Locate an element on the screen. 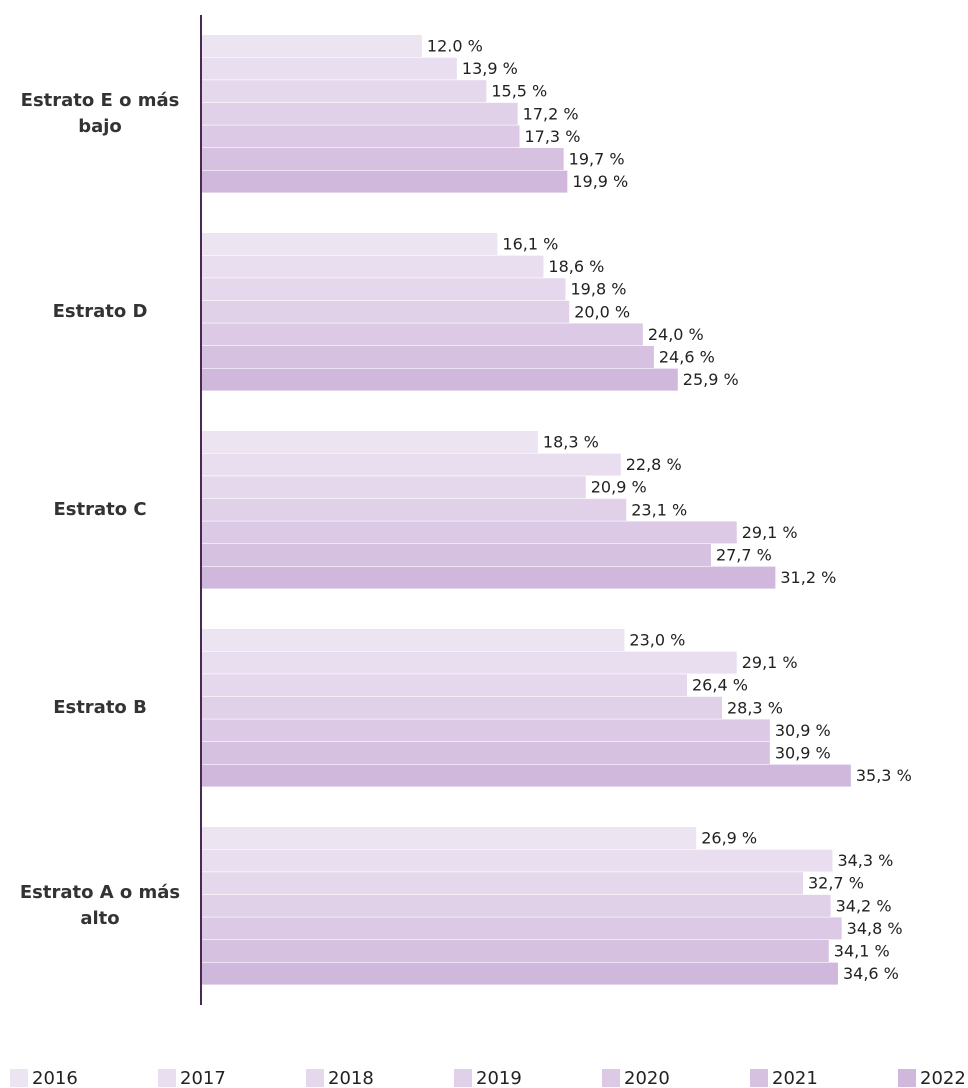 This screenshot has width=968, height=1088. value-label: 27,7 % is located at coordinates (744, 555).